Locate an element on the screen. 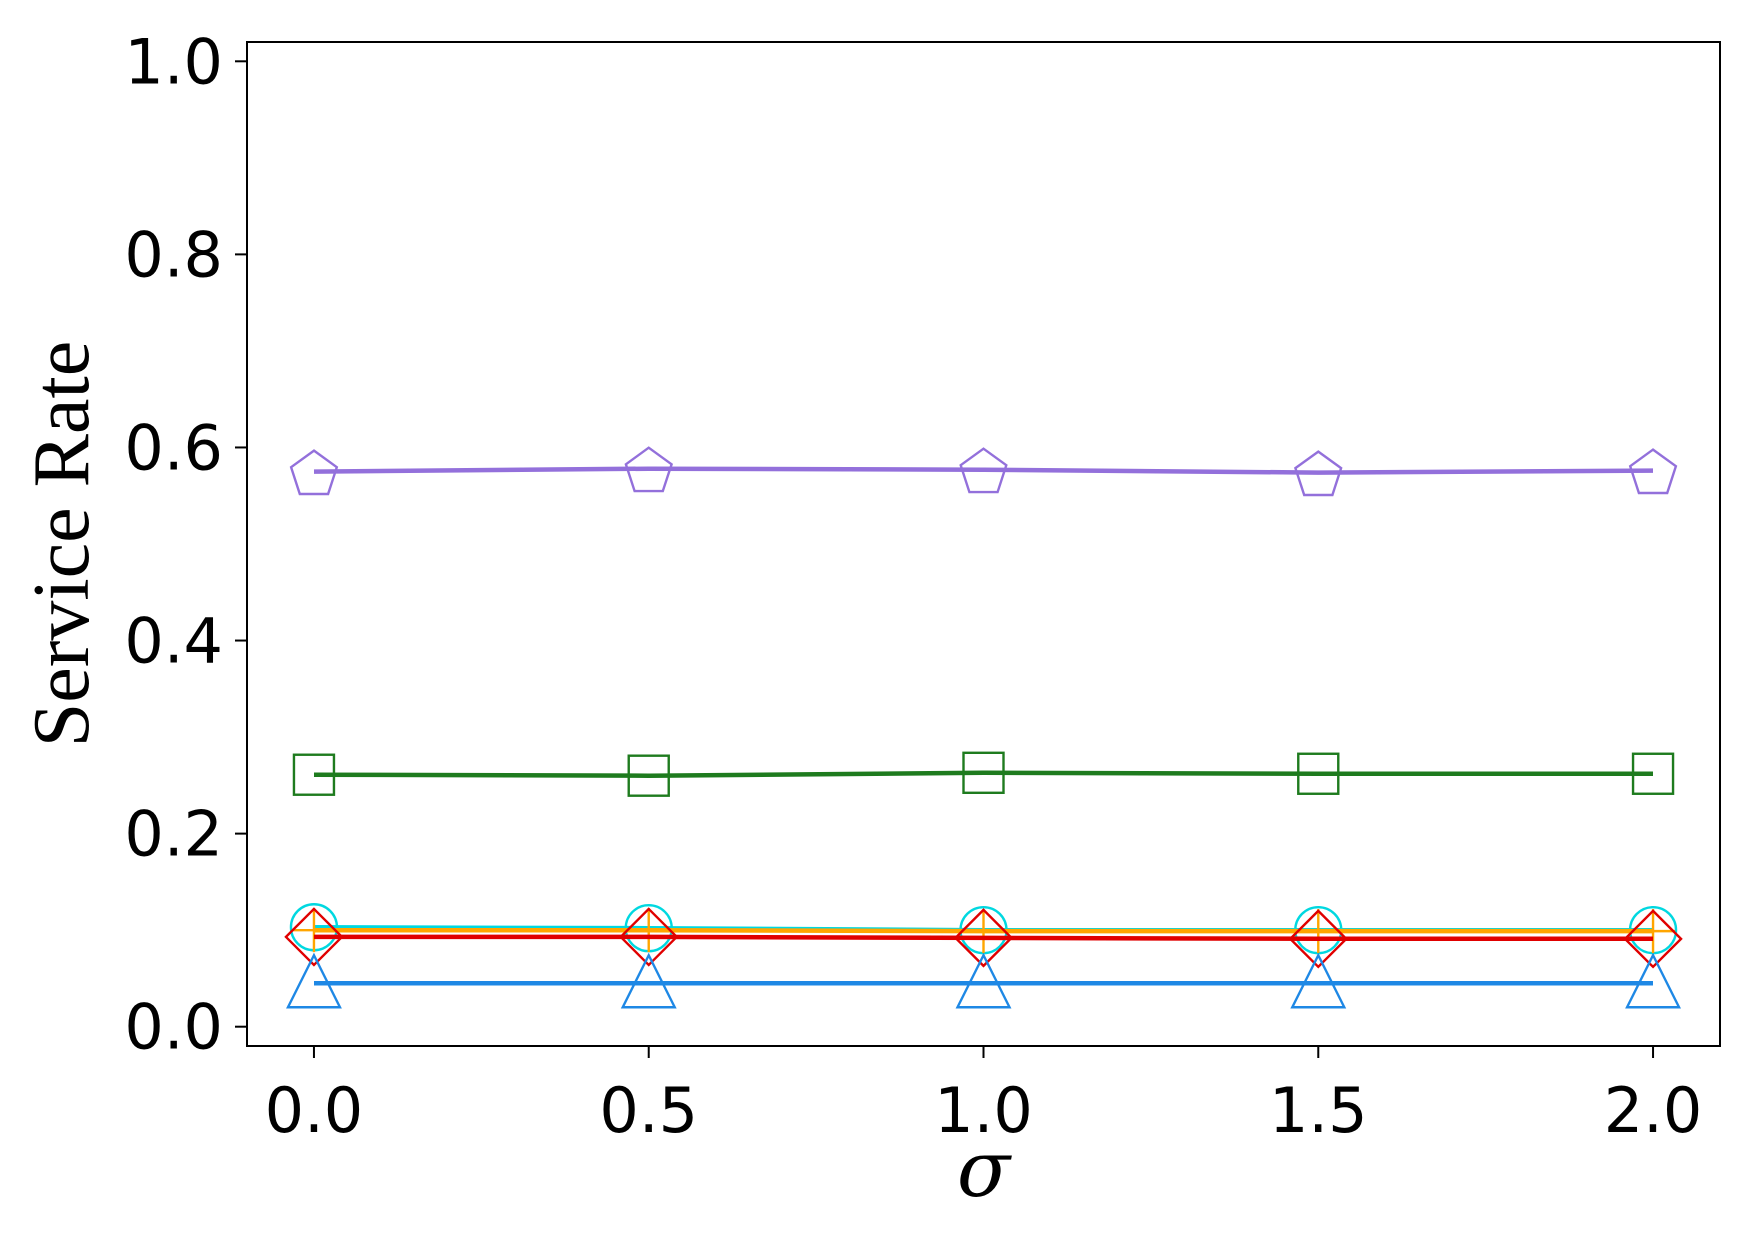  x-tick-label: 0.0 is located at coordinates (314, 1110).